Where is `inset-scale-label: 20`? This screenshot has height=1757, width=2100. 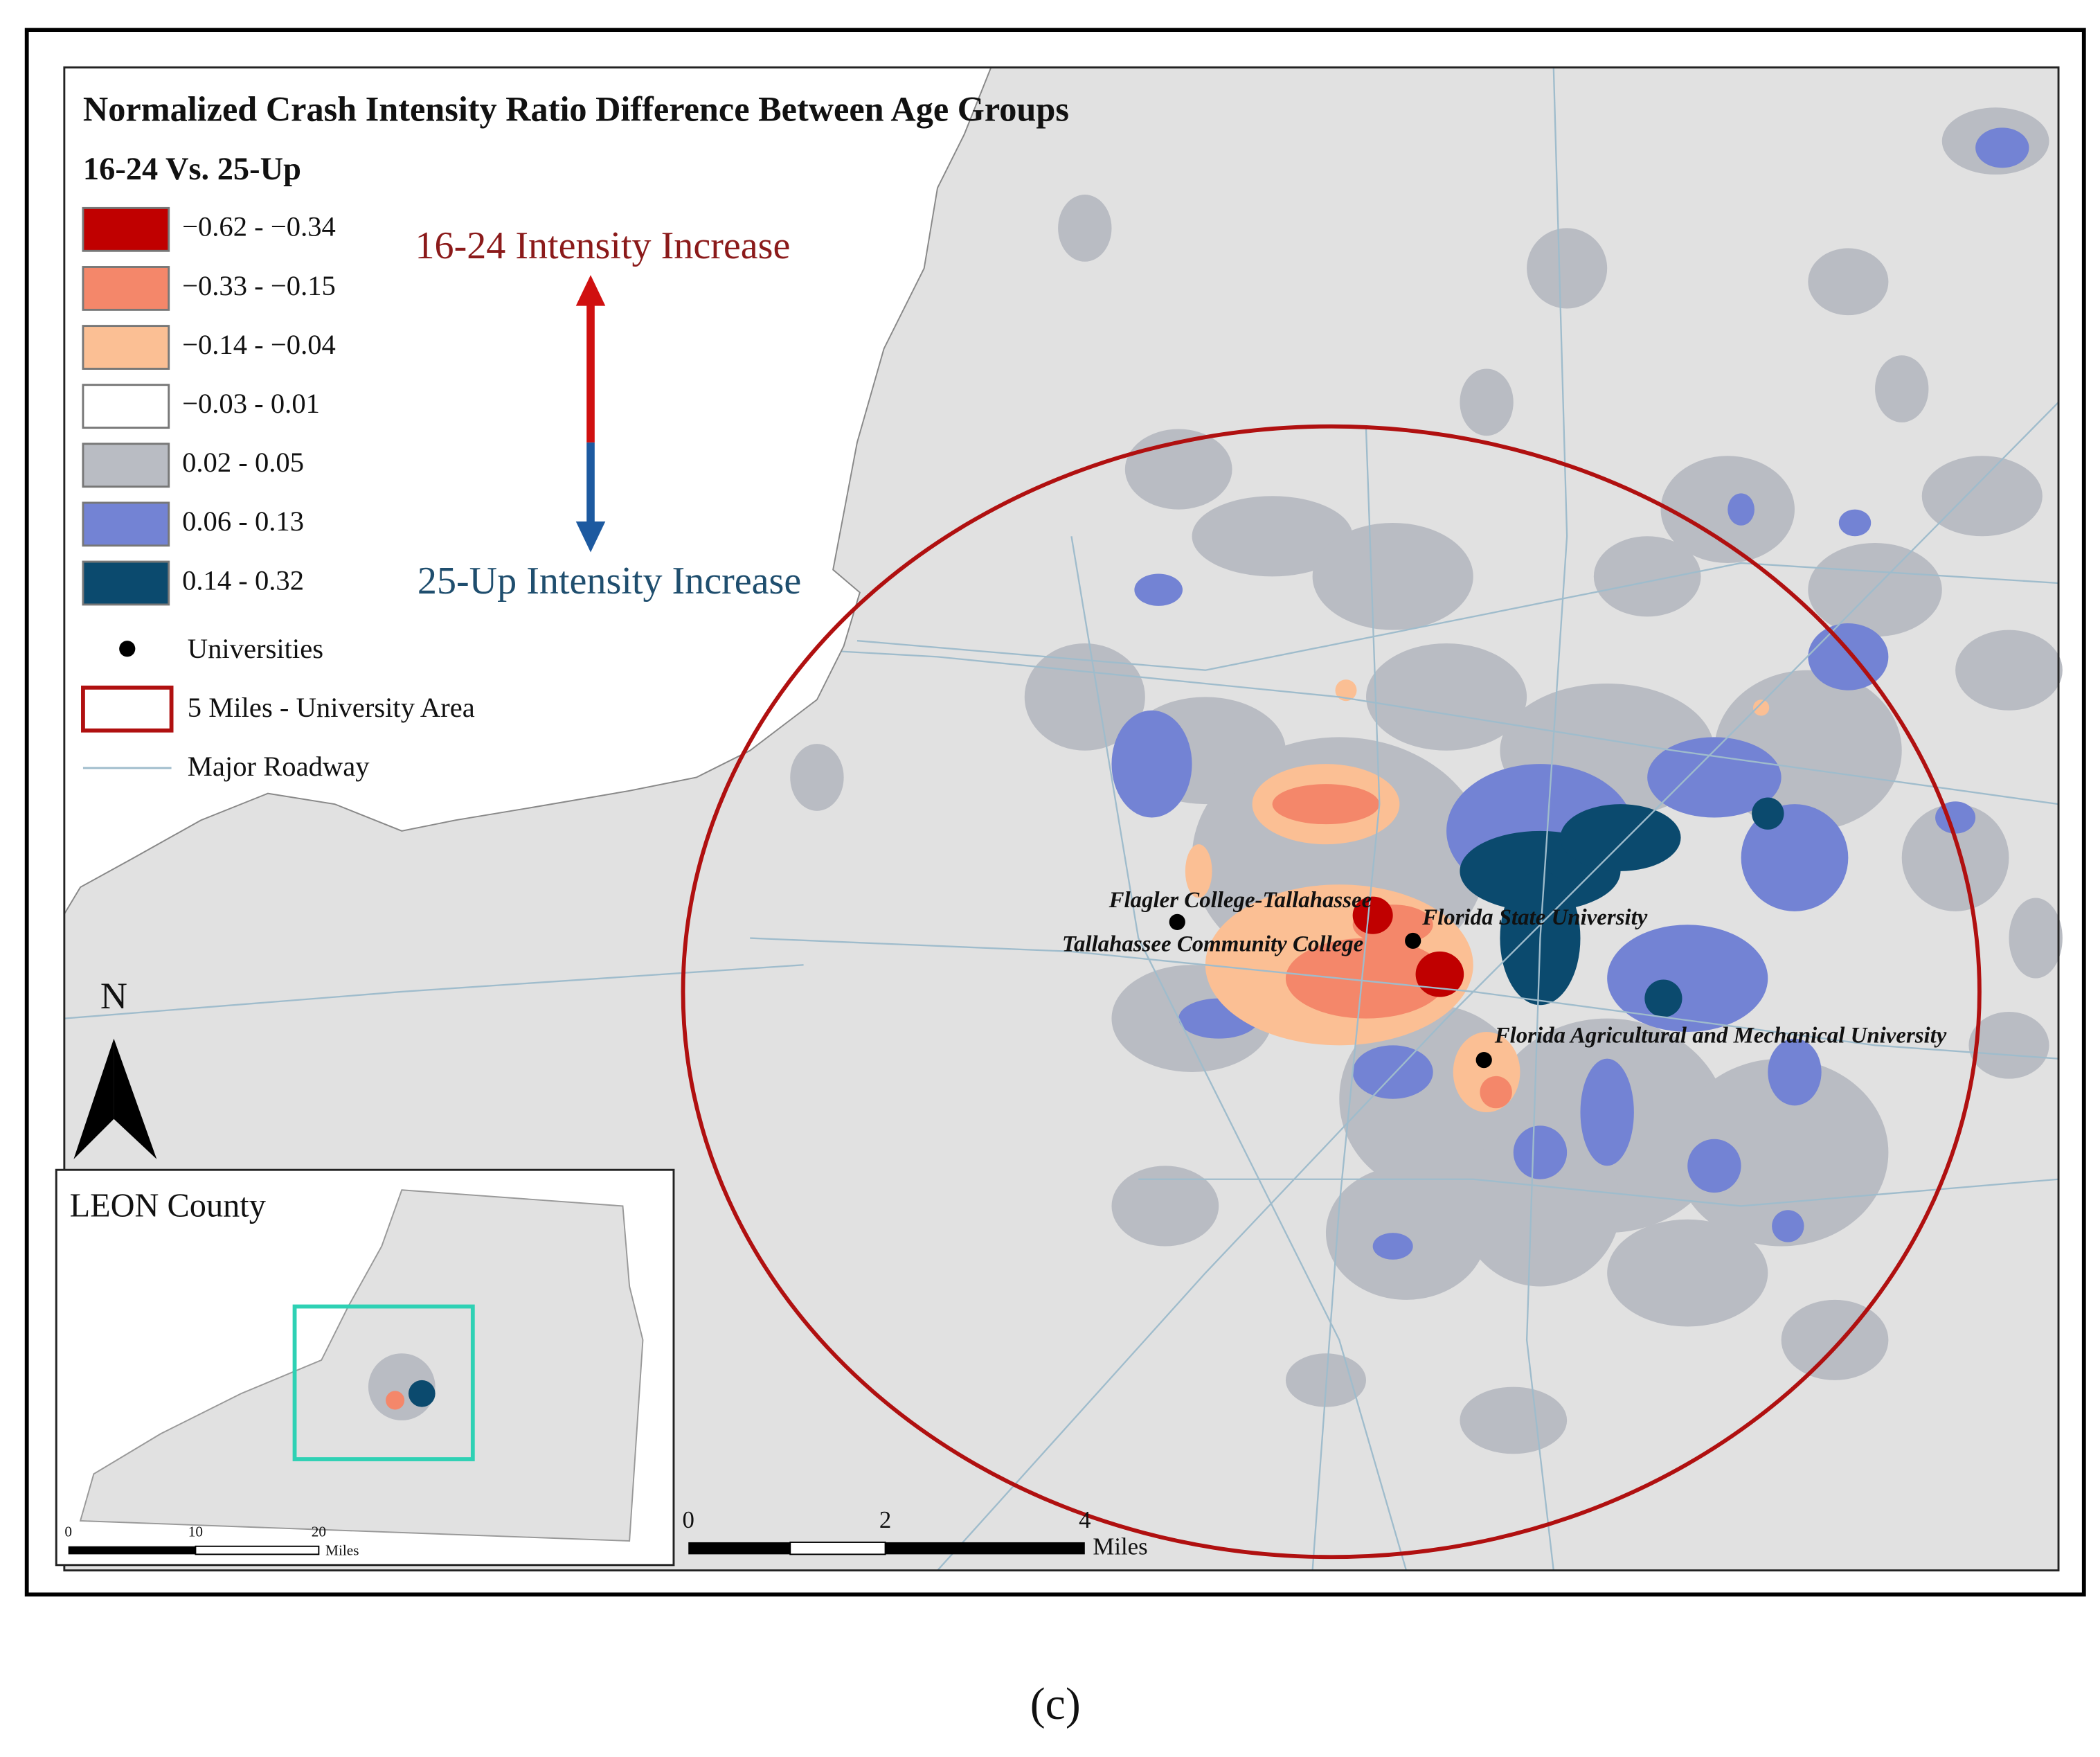
inset-scale-label: 20 is located at coordinates (319, 1531).